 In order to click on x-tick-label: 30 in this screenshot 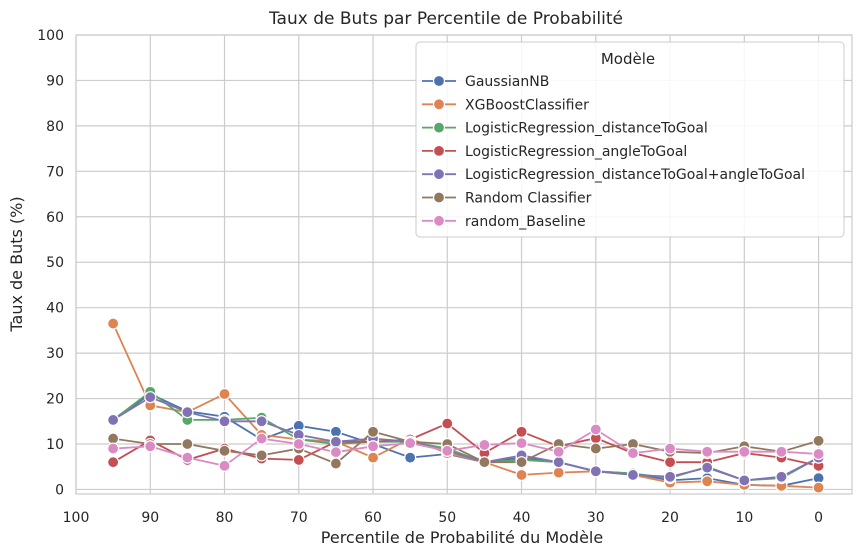, I will do `click(596, 518)`.